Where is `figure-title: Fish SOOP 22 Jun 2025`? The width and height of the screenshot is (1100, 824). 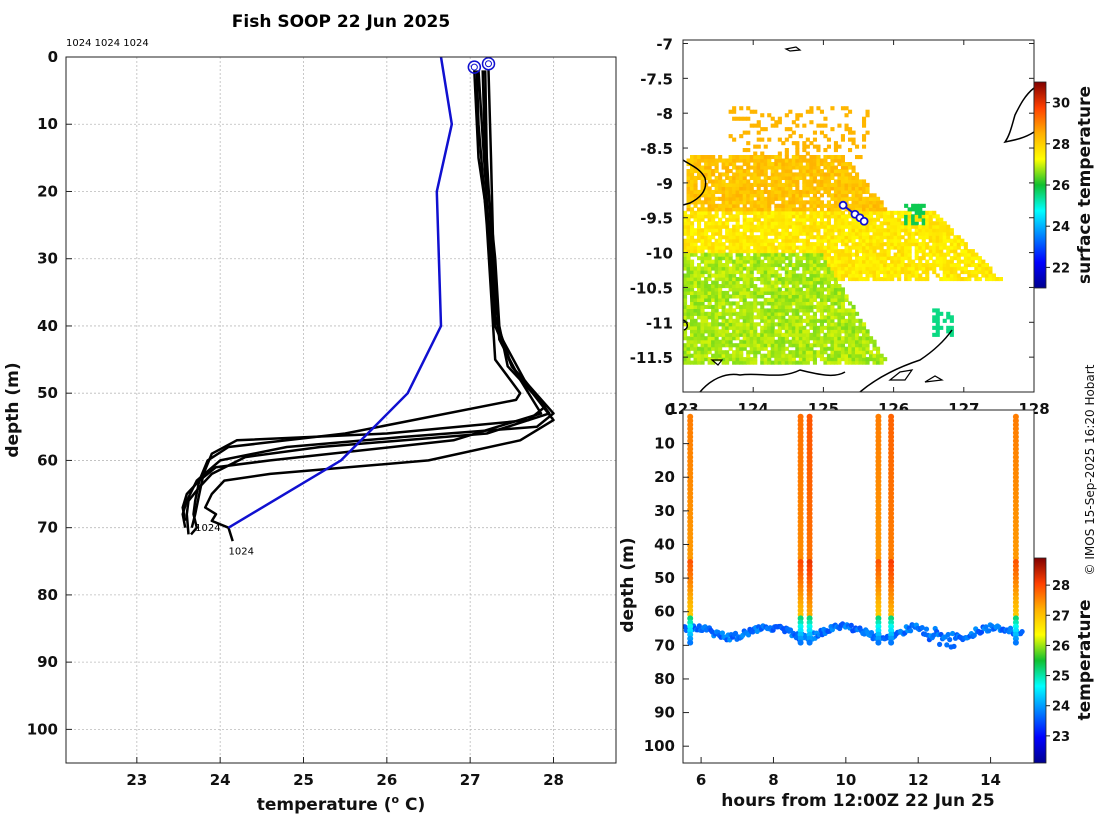 figure-title: Fish SOOP 22 Jun 2025 is located at coordinates (341, 22).